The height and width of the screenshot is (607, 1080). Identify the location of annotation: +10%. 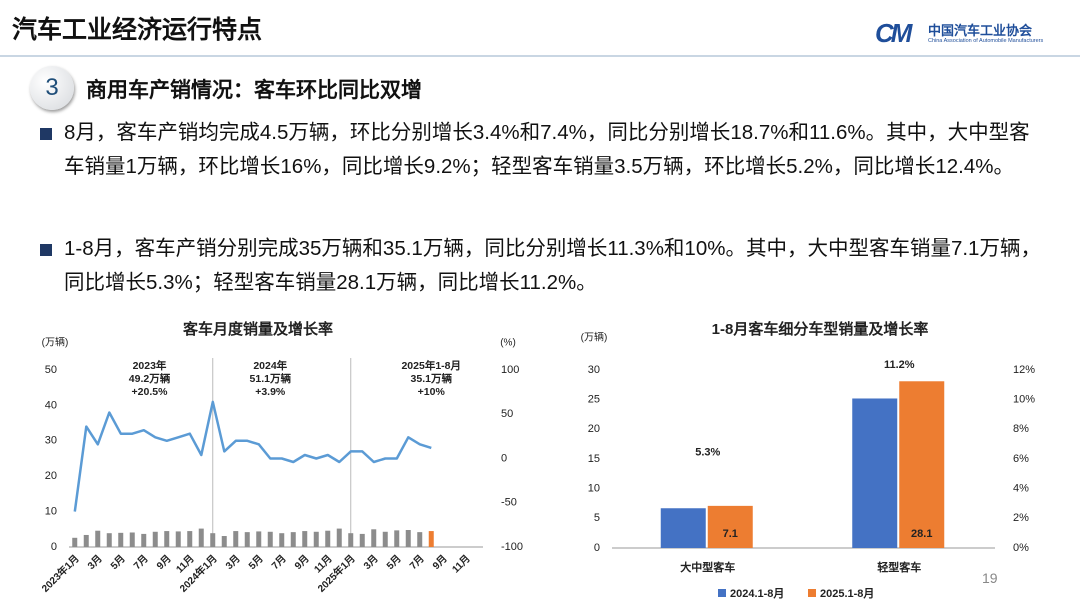
(432, 392).